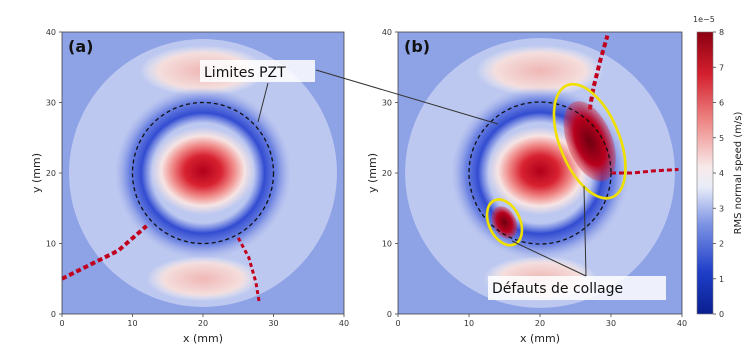 Image resolution: width=750 pixels, height=351 pixels. Describe the element at coordinates (721, 314) in the screenshot. I see `colorbar-tick-label: 0` at that location.